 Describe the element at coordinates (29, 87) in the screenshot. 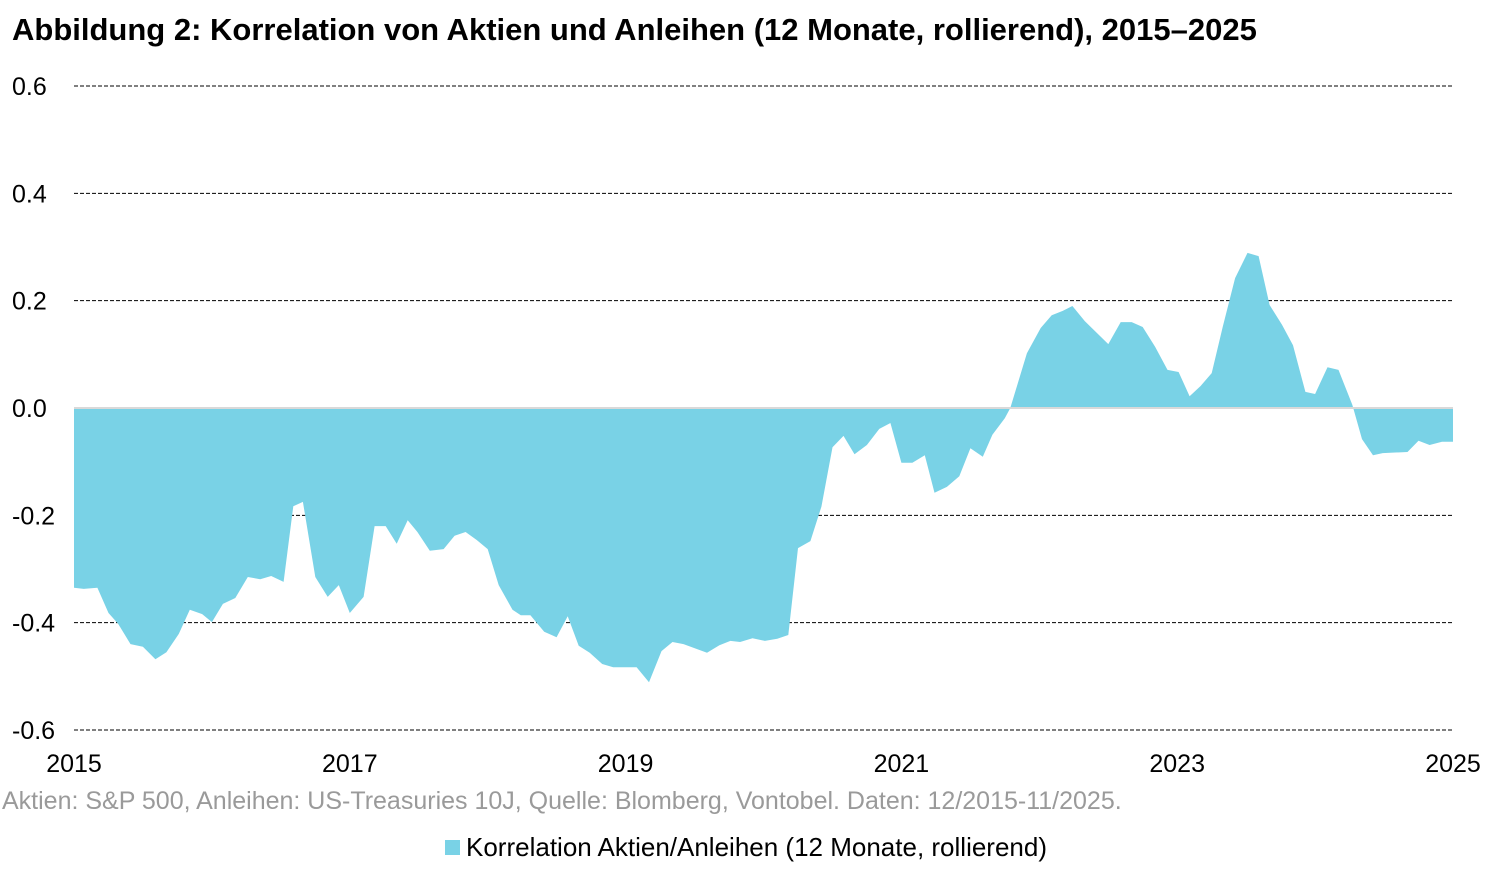

I see `y-tick-label: 0.6` at that location.